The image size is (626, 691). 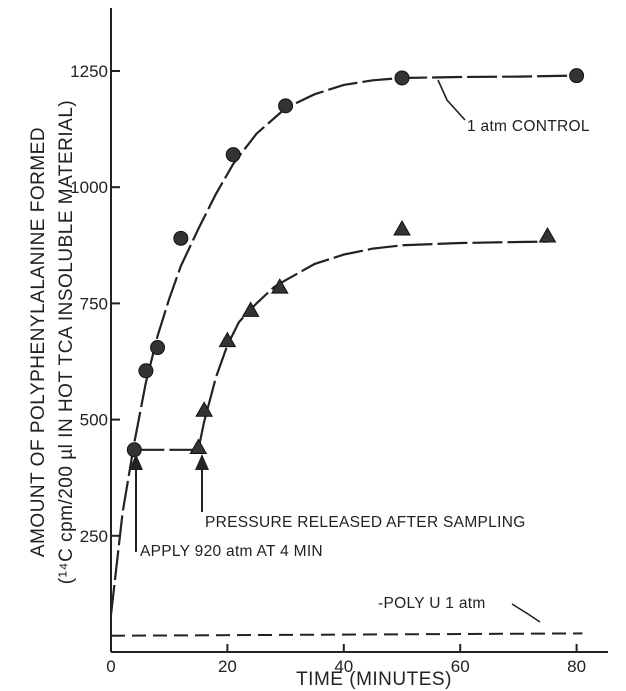 I want to click on pressure-arrow, so click(x=202, y=483).